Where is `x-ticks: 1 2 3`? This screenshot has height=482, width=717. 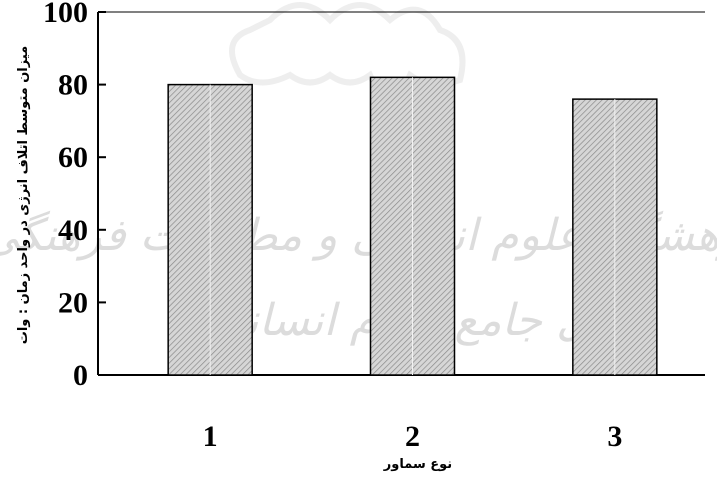
x-ticks: 1 2 3 is located at coordinates (413, 436).